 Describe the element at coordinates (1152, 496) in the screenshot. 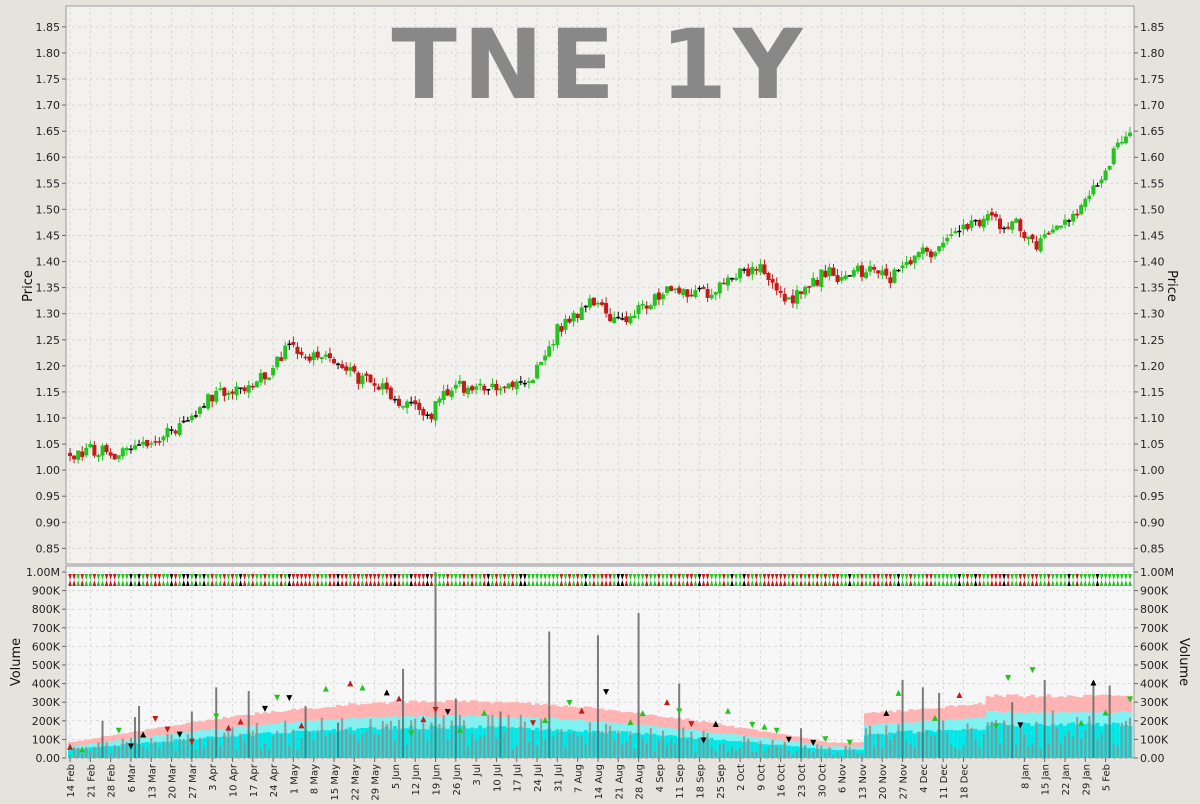

I see `price-tick-label: 0.95` at that location.